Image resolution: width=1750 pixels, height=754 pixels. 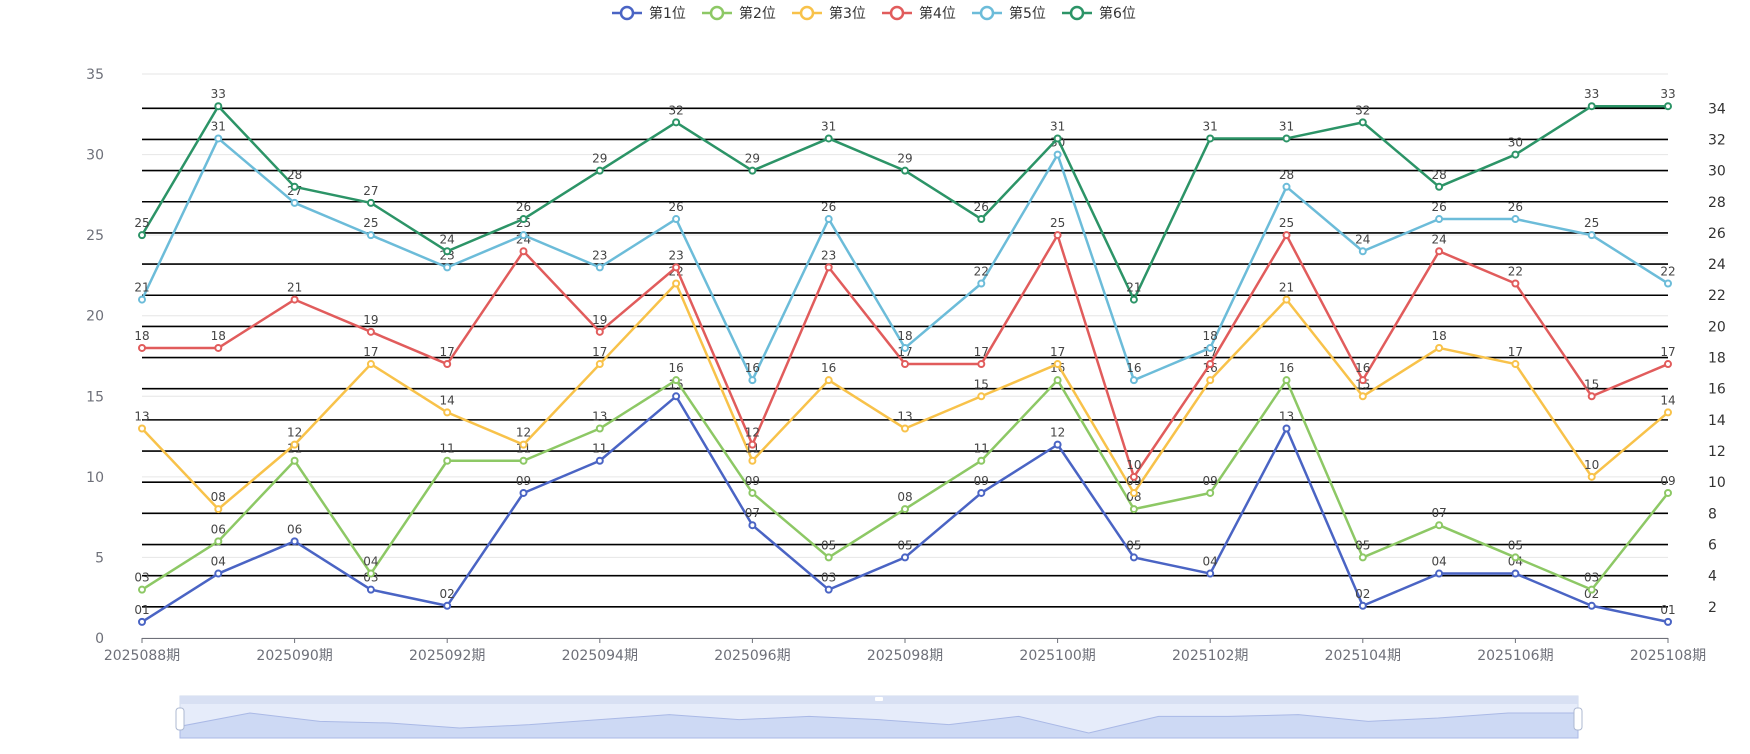 I want to click on data-label: 05, so click(x=1133, y=545).